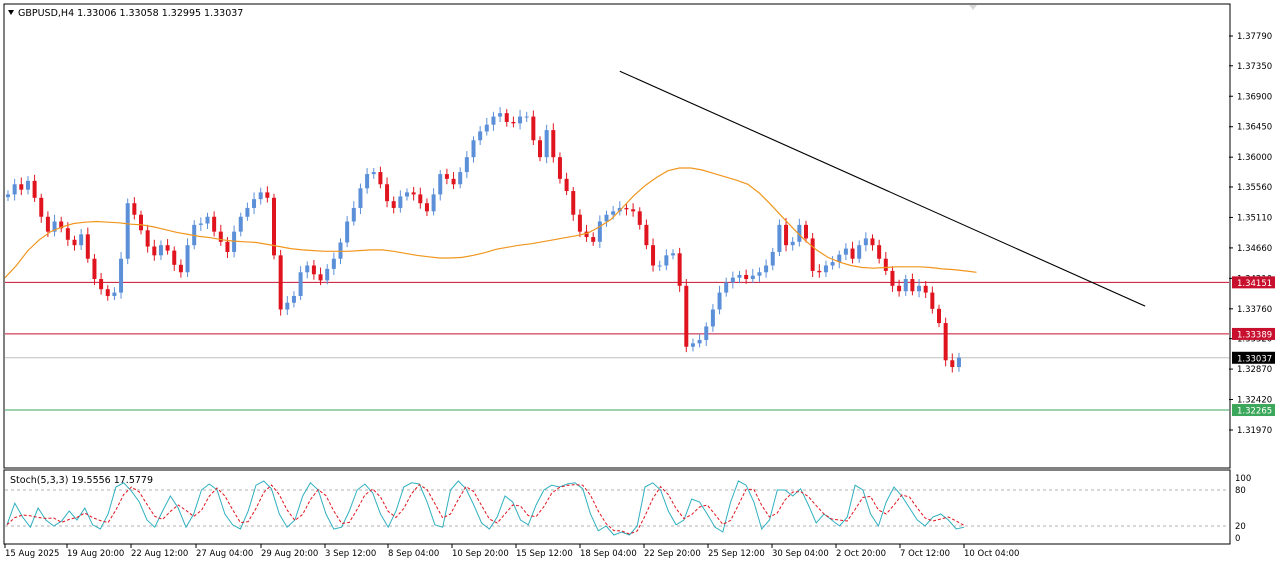  I want to click on y-tick-label: 1.34660, so click(1254, 249).